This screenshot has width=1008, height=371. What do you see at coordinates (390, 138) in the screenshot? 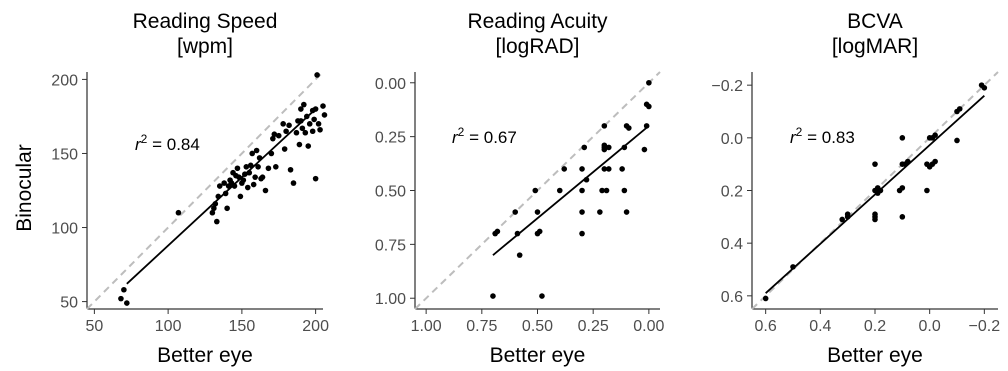
I see `y-tick-label: 0.25` at bounding box center [390, 138].